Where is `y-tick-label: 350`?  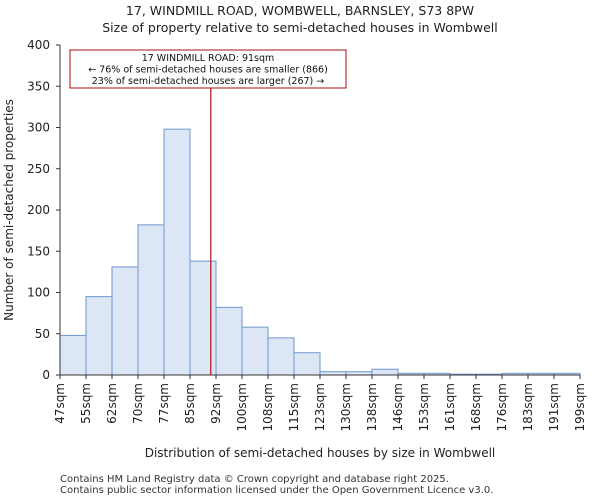 y-tick-label: 350 is located at coordinates (38, 86).